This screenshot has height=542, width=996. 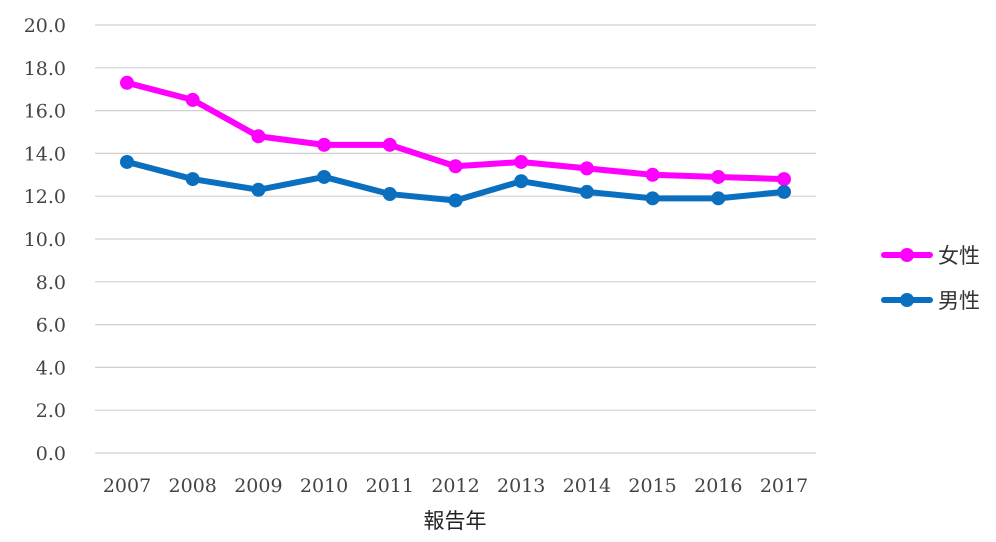 I want to click on x-tick-label: 2013, so click(x=521, y=486).